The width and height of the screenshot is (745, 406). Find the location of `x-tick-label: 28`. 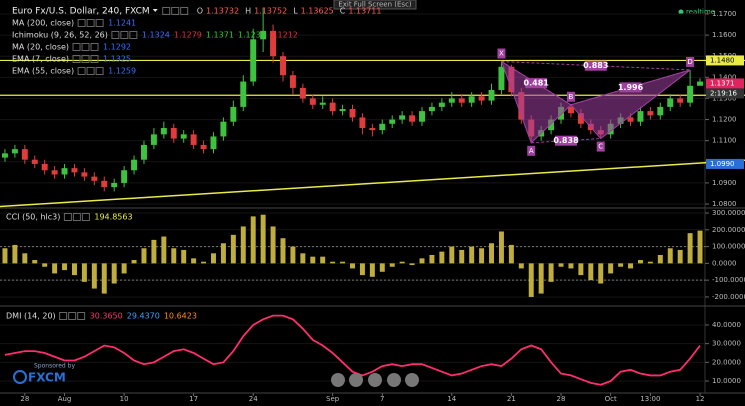

x-tick-label: 28 is located at coordinates (561, 399).